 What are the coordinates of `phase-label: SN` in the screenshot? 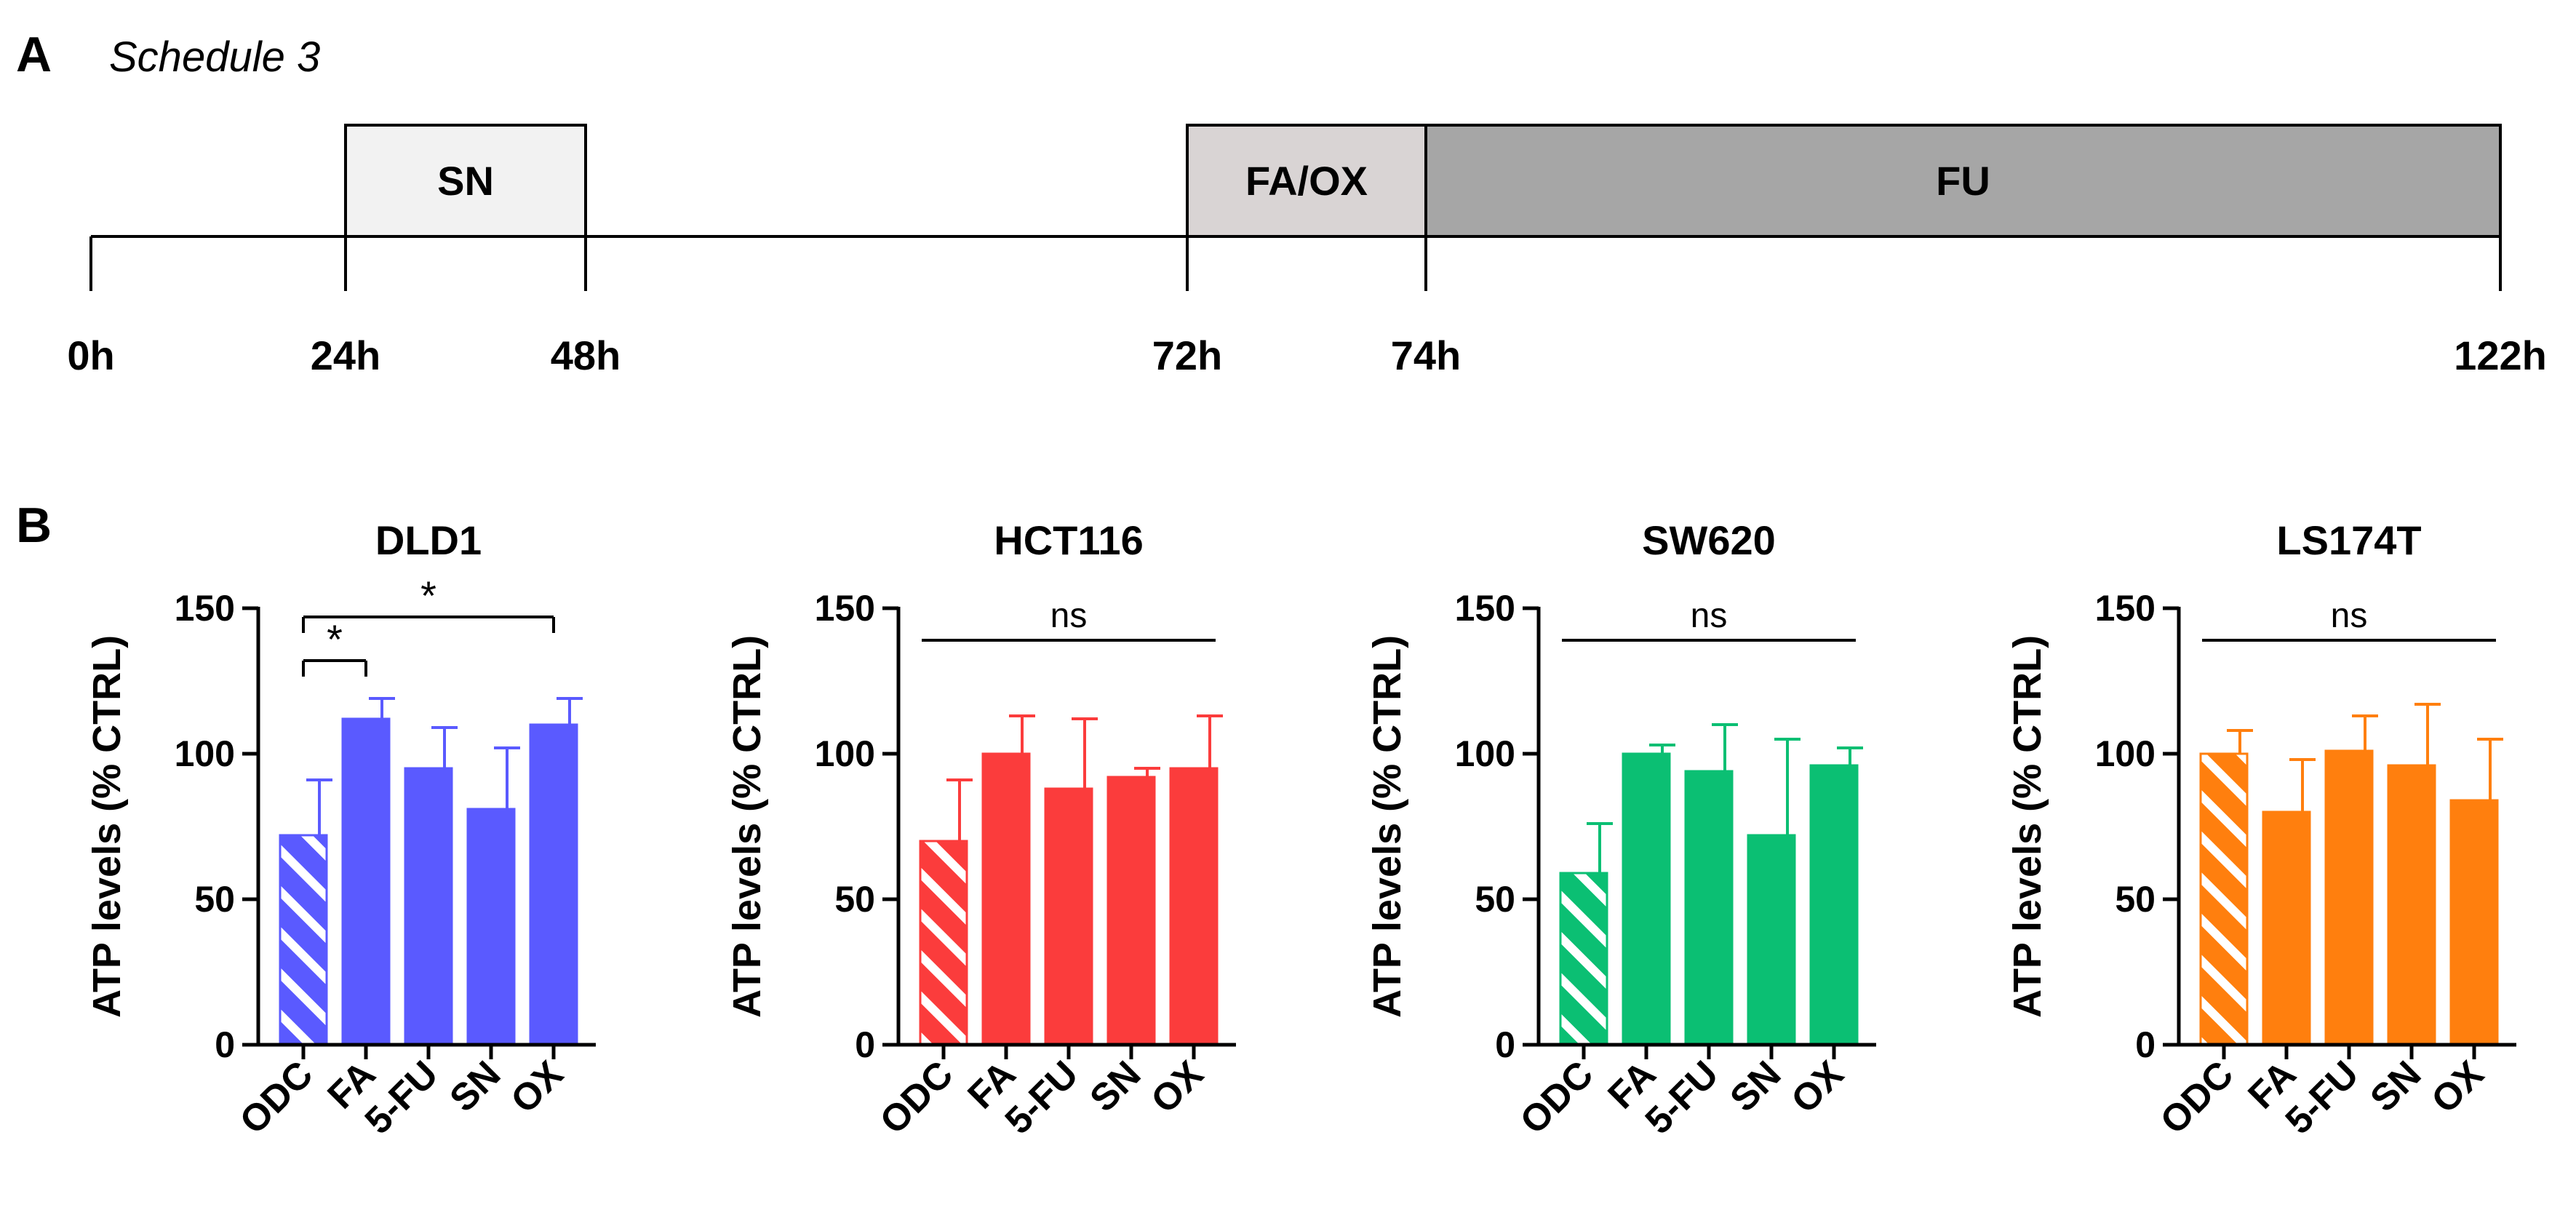 It's located at (465, 181).